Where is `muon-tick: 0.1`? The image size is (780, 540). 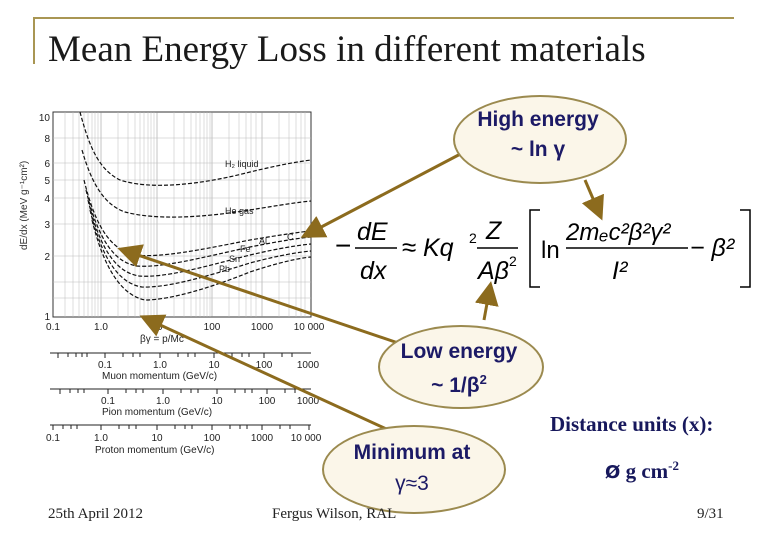
muon-tick: 0.1 is located at coordinates (105, 365).